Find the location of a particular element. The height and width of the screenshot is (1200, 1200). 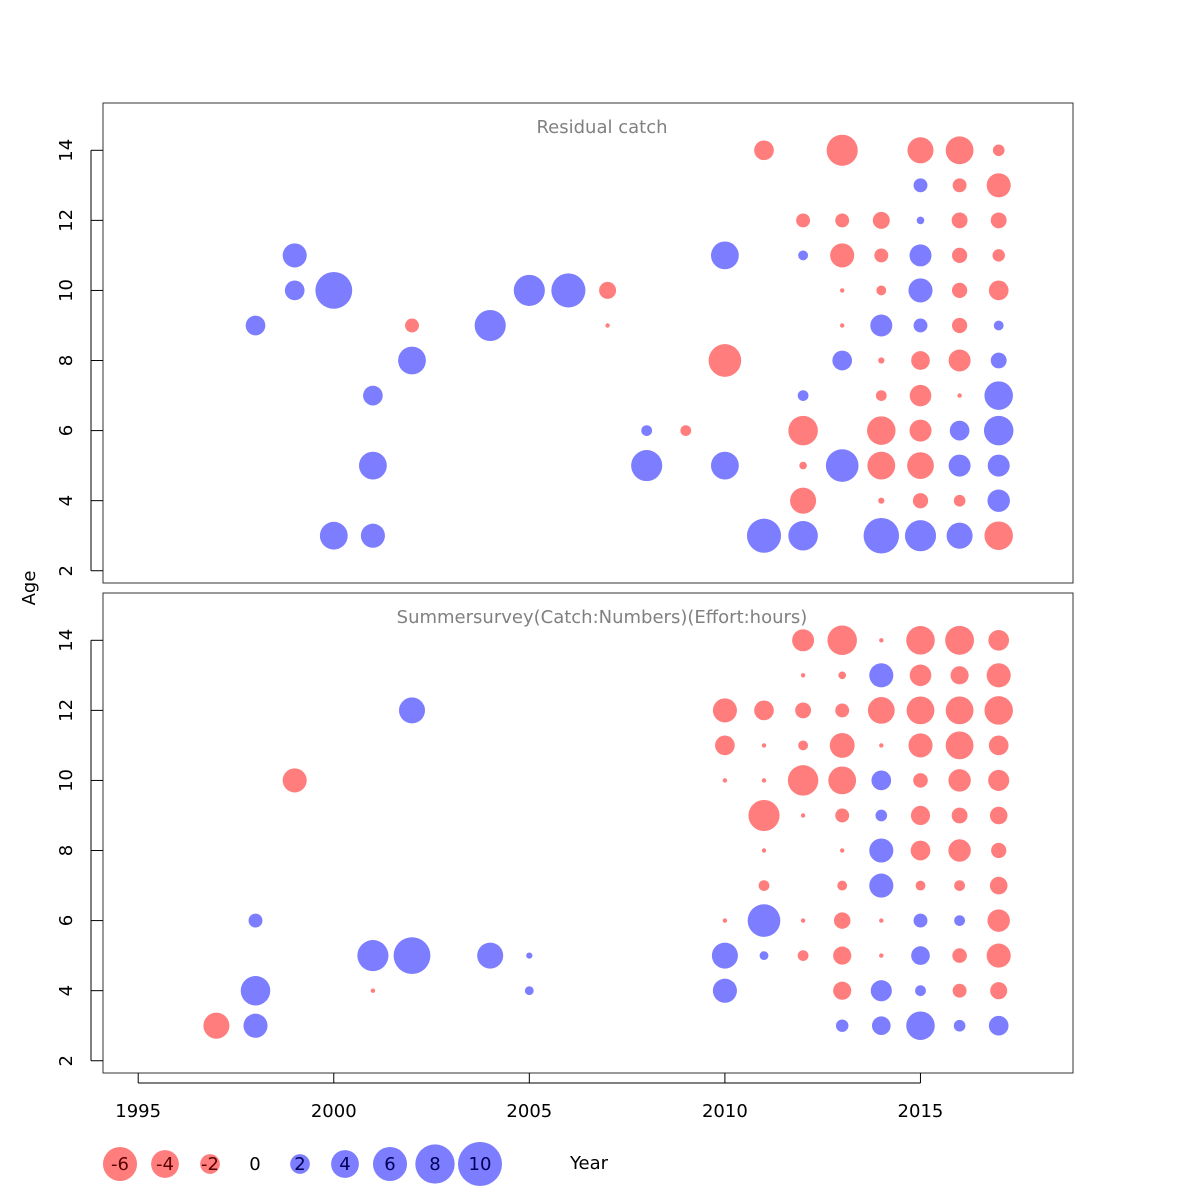

y-tick-label: 10 is located at coordinates (66, 780).